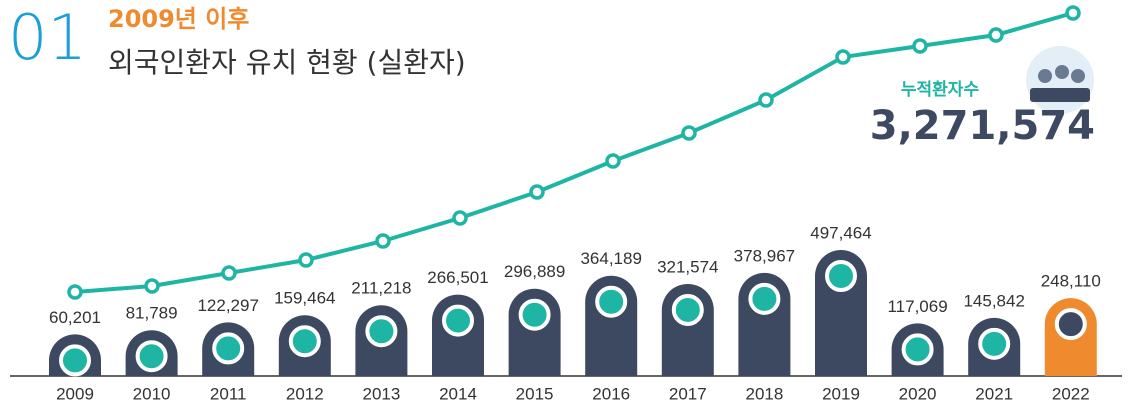  What do you see at coordinates (940, 90) in the screenshot?
I see `total-label: 누적환자수` at bounding box center [940, 90].